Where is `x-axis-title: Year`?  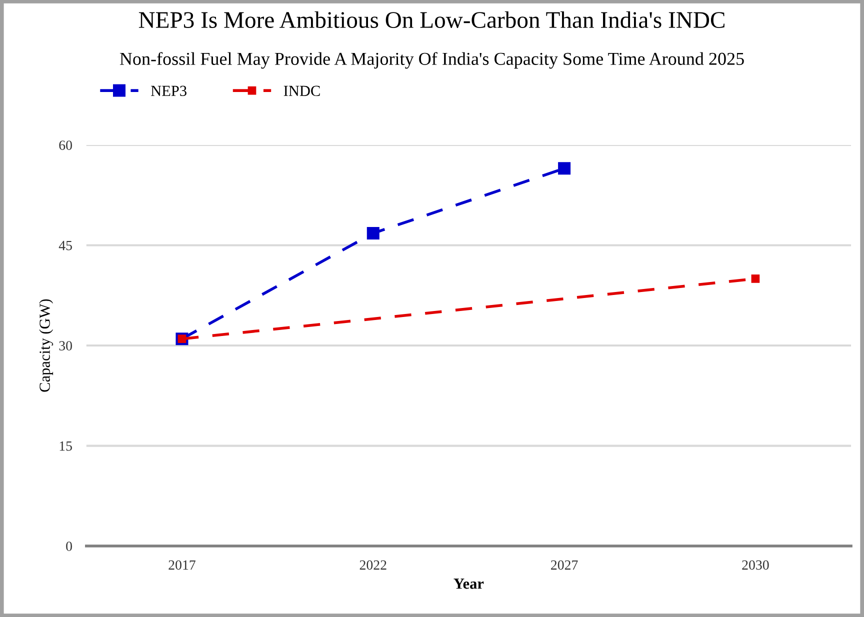 x-axis-title: Year is located at coordinates (469, 583).